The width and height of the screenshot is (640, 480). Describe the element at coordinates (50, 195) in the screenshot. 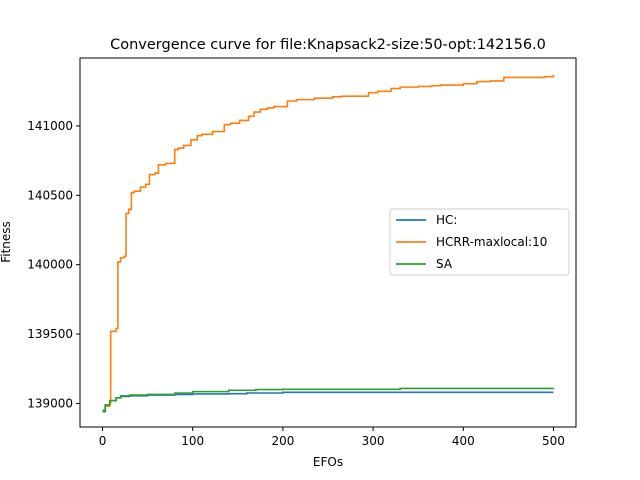

I see `y-tick-label: 140500` at that location.